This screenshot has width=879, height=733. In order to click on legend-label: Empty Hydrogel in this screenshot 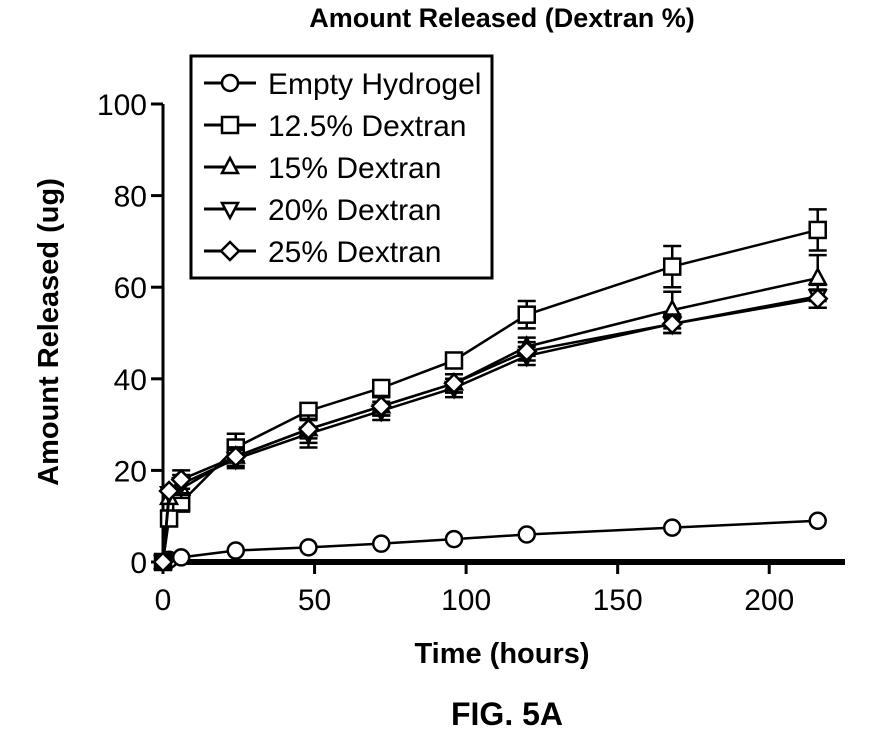, I will do `click(374, 84)`.